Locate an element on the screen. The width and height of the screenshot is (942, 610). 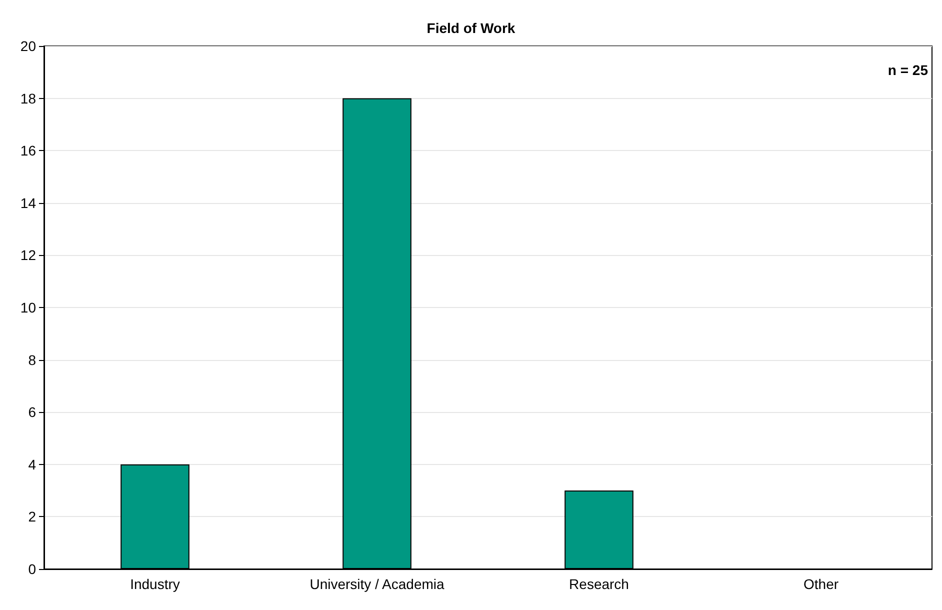
y-tick-label: 2 is located at coordinates (32, 516).